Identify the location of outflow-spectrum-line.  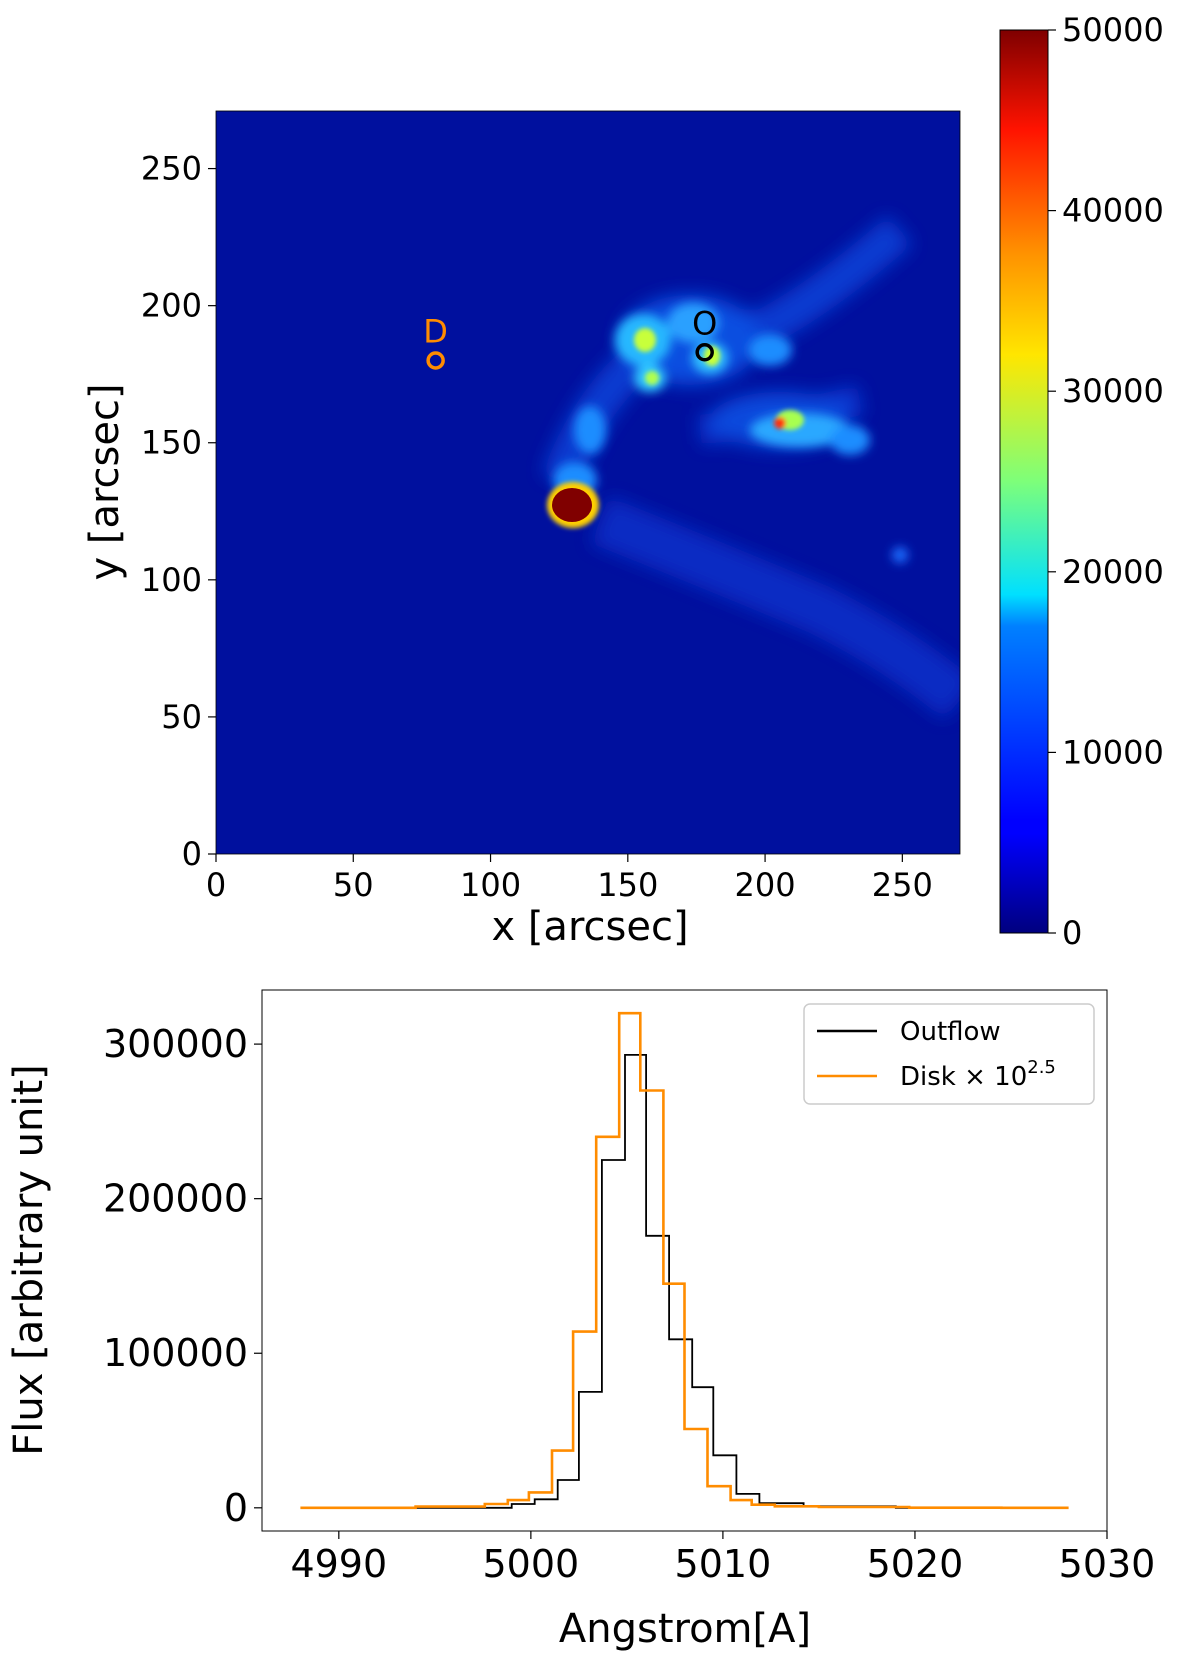
(670, 1281).